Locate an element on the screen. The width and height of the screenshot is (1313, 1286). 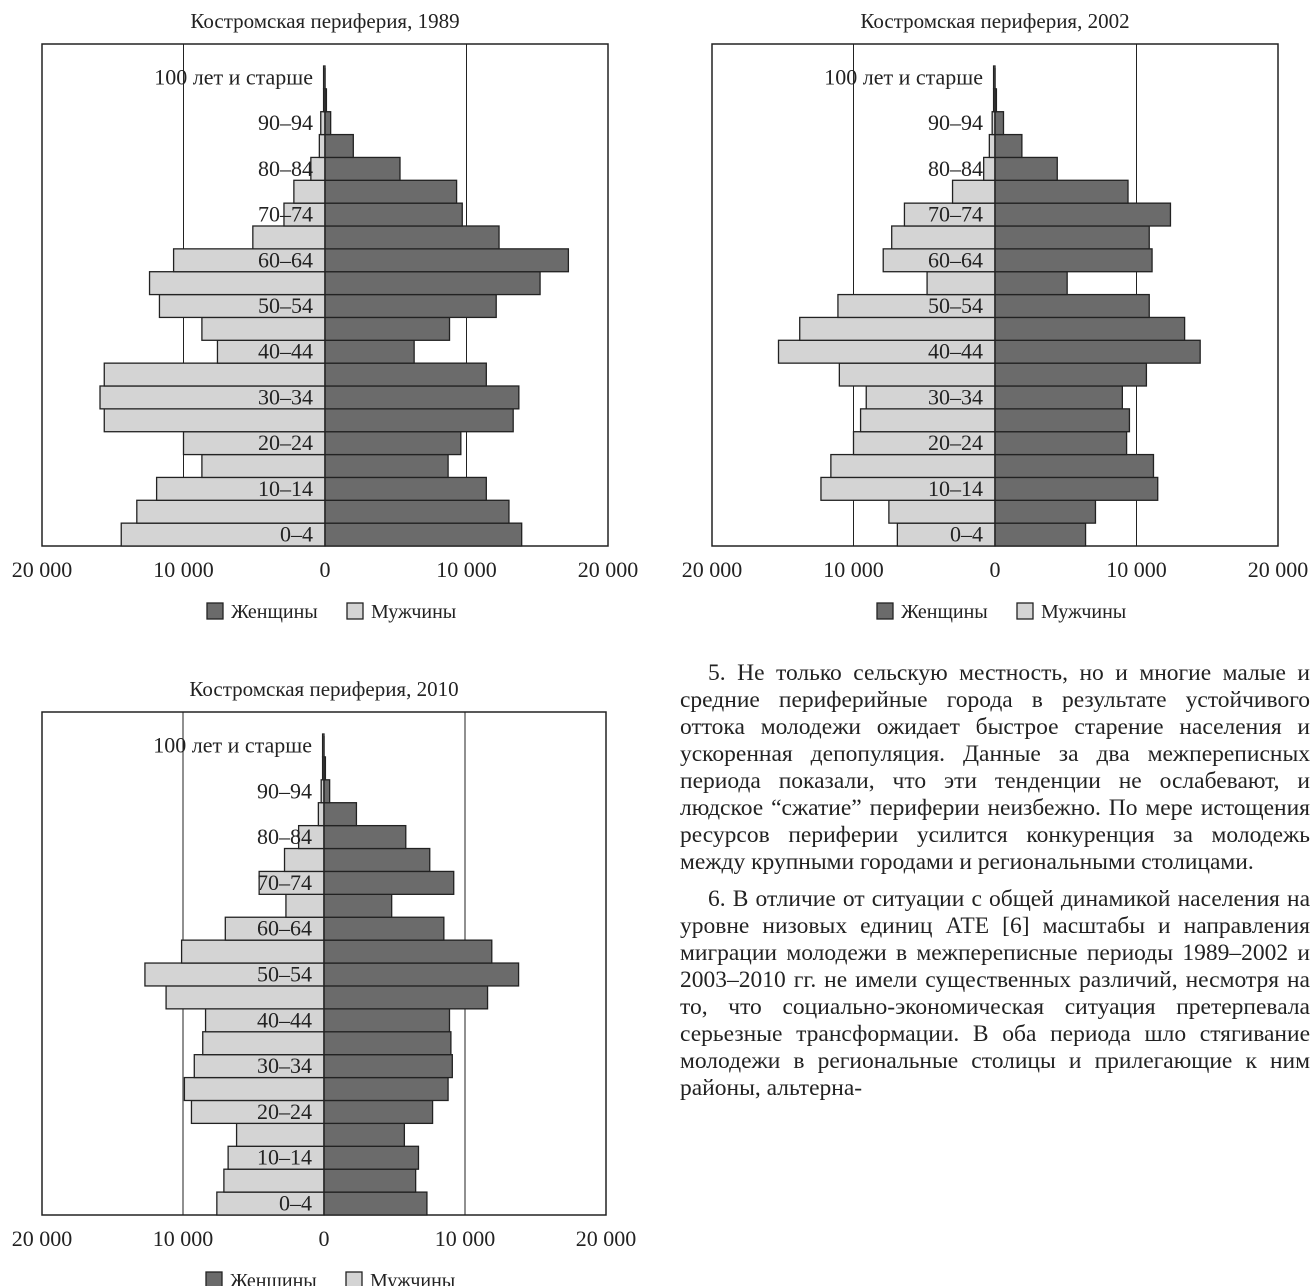
chart-title: Костромская периферия, 2010 is located at coordinates (323, 689).